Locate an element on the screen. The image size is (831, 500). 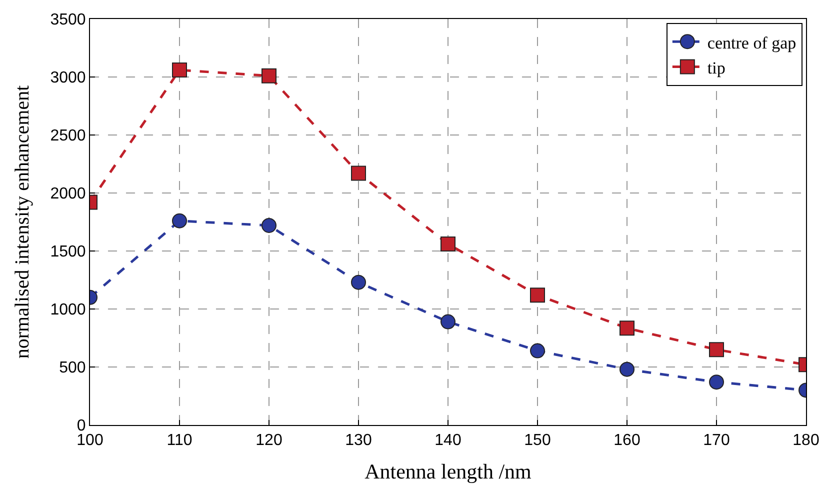
x-tick-label: 100 is located at coordinates (90, 441).